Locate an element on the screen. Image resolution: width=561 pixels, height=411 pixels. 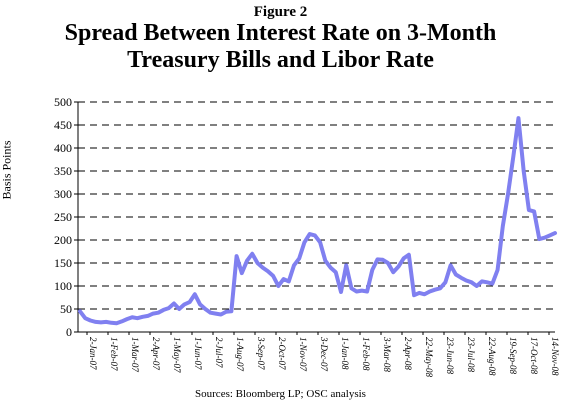
y-tick-label: 400 is located at coordinates (63, 148).